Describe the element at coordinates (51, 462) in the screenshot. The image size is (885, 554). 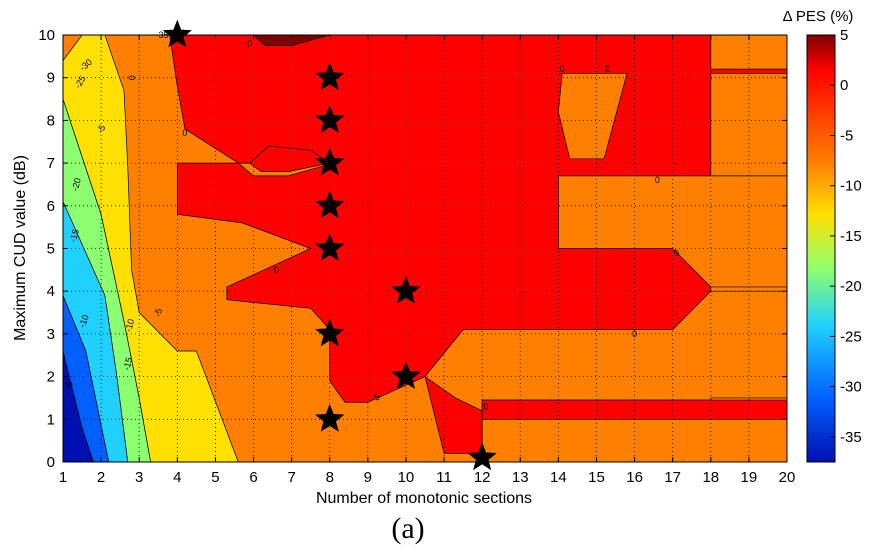
I see `y-tick-label: 0` at that location.